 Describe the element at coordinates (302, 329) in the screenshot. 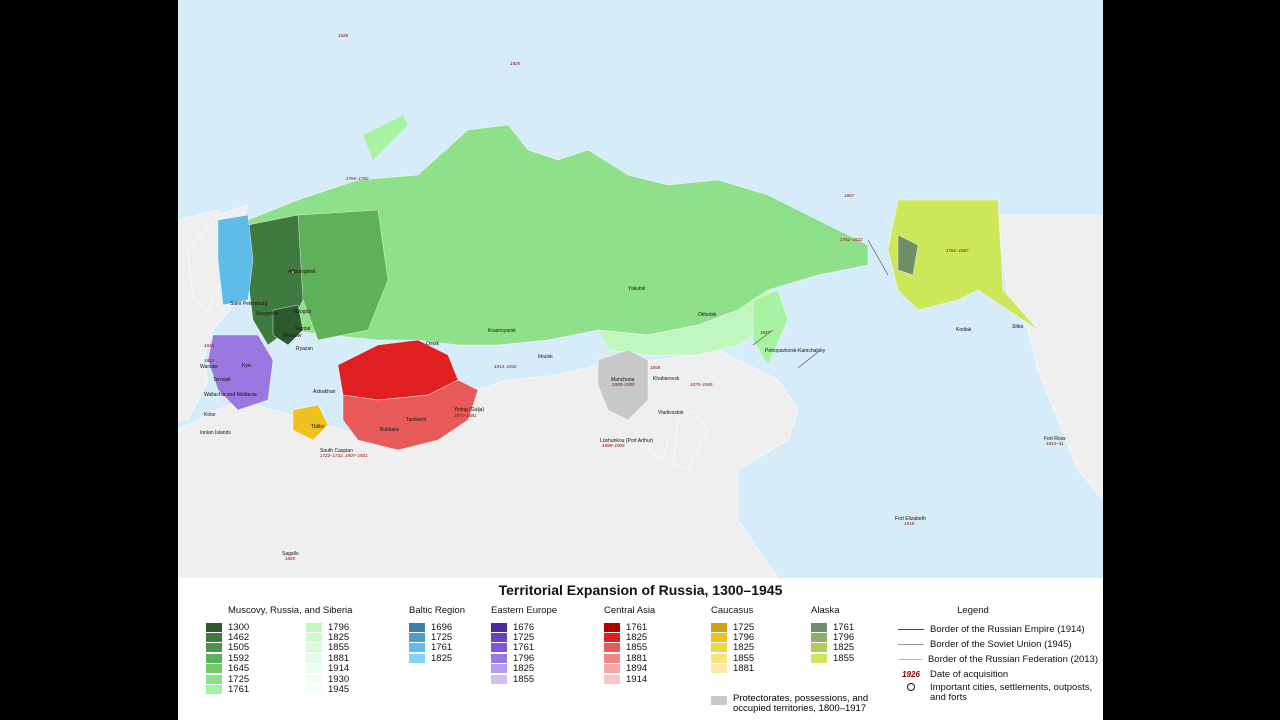

I see `city-suzdal: Suzdal` at that location.